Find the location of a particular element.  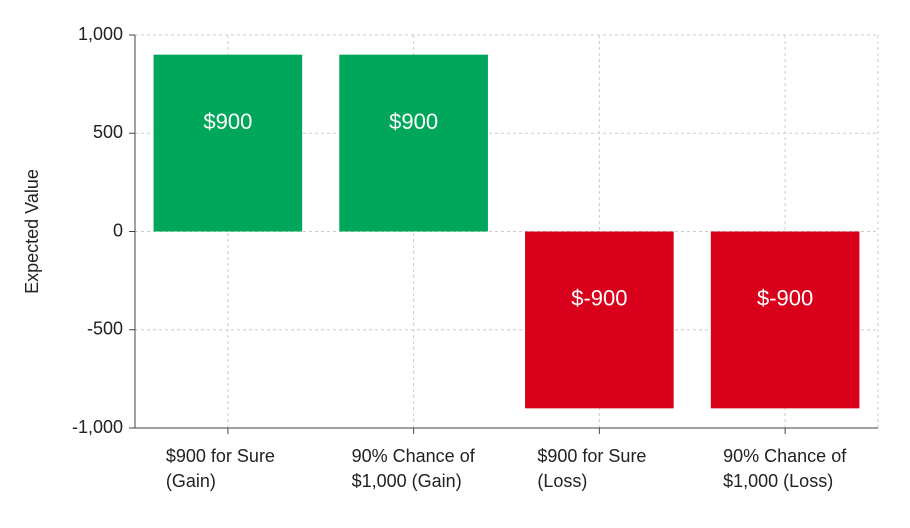

y-tick-label: 1,000 is located at coordinates (100, 34).